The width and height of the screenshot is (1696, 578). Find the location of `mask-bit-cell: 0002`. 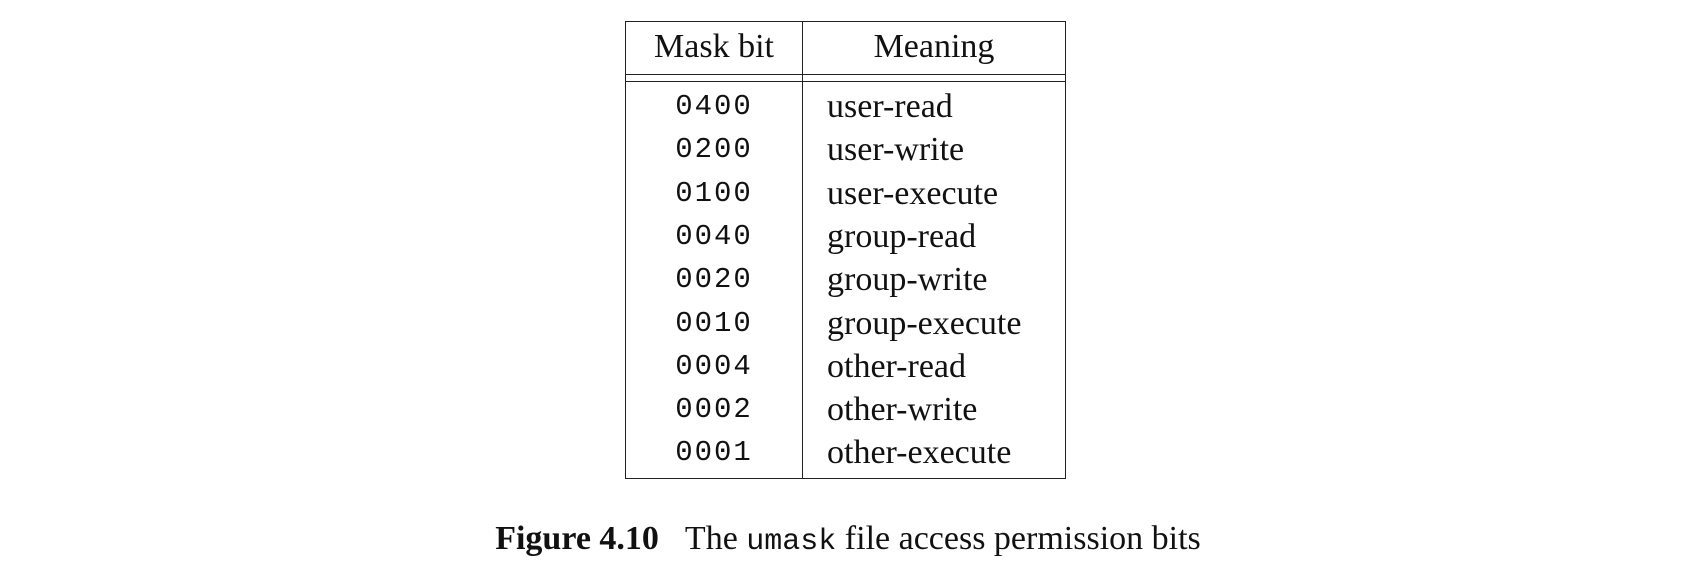

mask-bit-cell: 0002 is located at coordinates (714, 410).